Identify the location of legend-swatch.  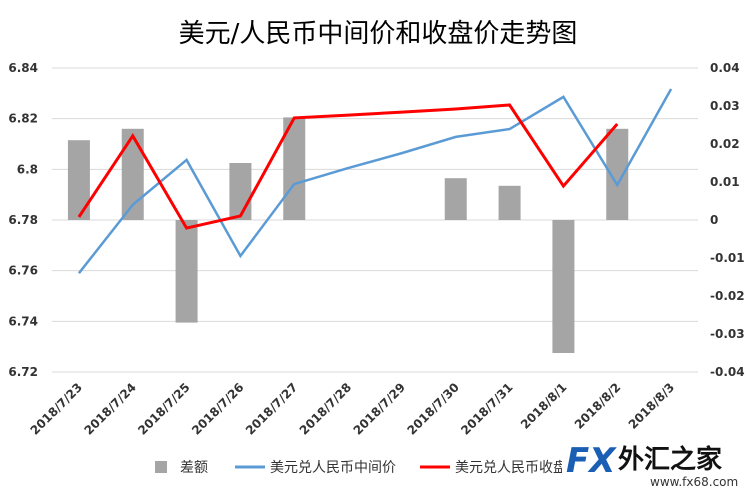
(161, 467).